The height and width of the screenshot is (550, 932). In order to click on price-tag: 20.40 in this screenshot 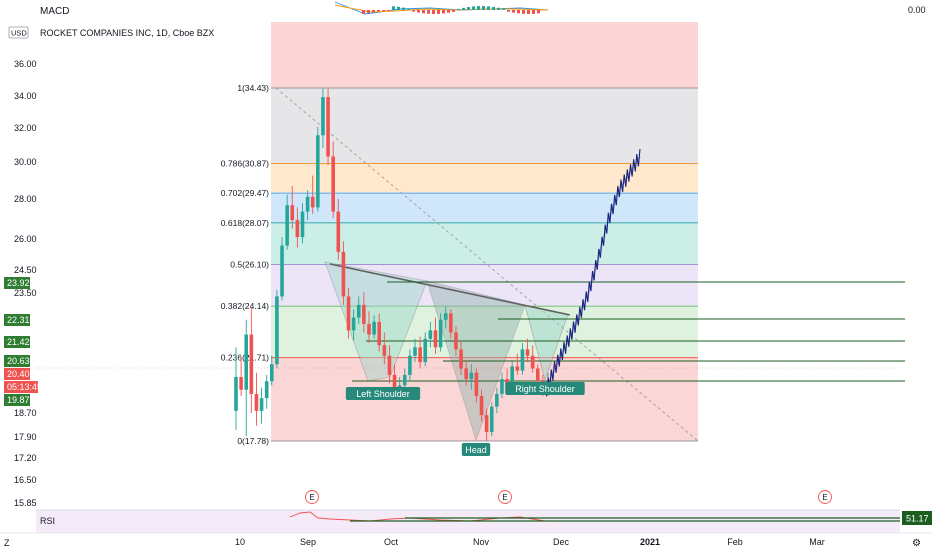, I will do `click(18, 374)`.